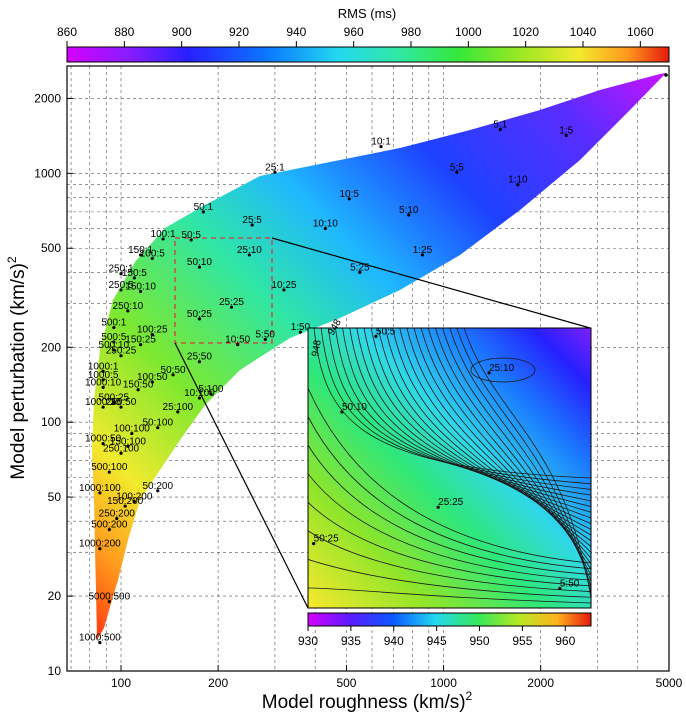  What do you see at coordinates (100, 488) in the screenshot?
I see `data-point-label: 1000:100` at bounding box center [100, 488].